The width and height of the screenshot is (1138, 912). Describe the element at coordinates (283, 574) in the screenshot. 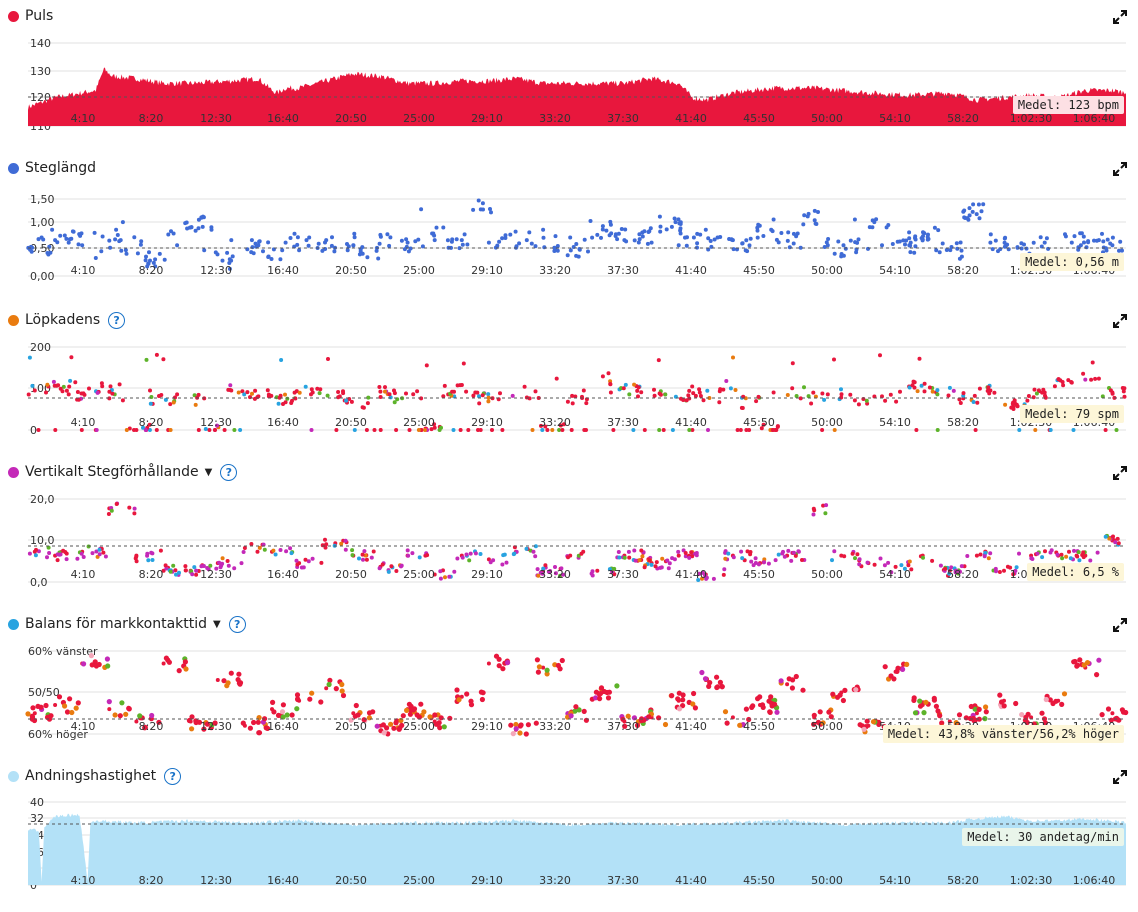

I see `x-tick-label: 16:40` at that location.